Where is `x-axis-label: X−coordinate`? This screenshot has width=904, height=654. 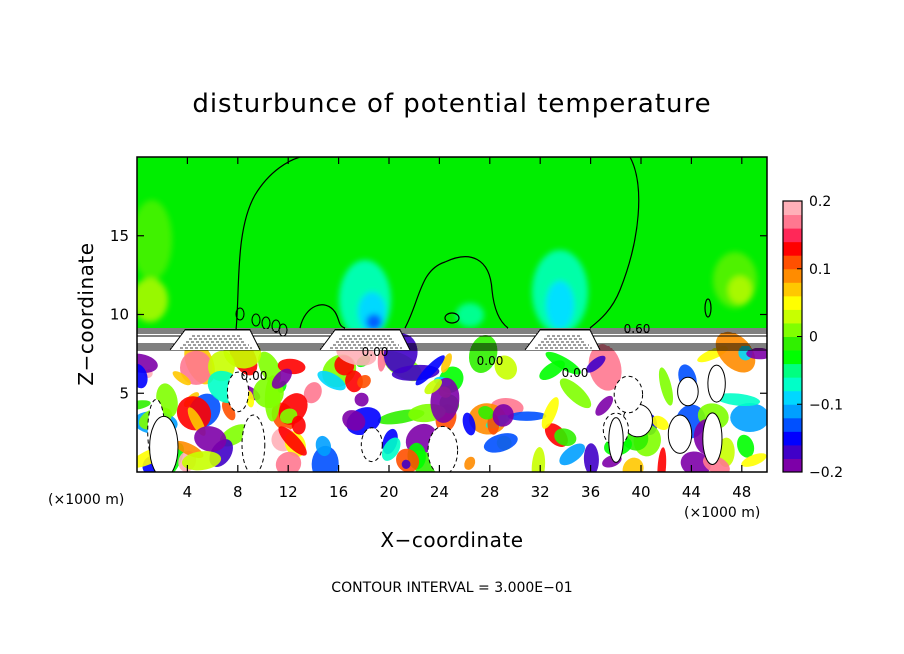 x-axis-label: X−coordinate is located at coordinates (451, 540).